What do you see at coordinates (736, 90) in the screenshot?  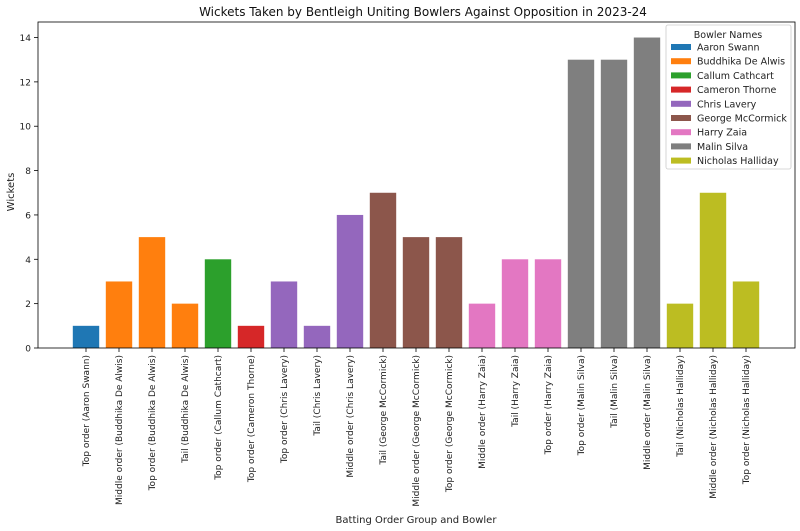 I see `legend-entry: Cameron Thorne` at bounding box center [736, 90].